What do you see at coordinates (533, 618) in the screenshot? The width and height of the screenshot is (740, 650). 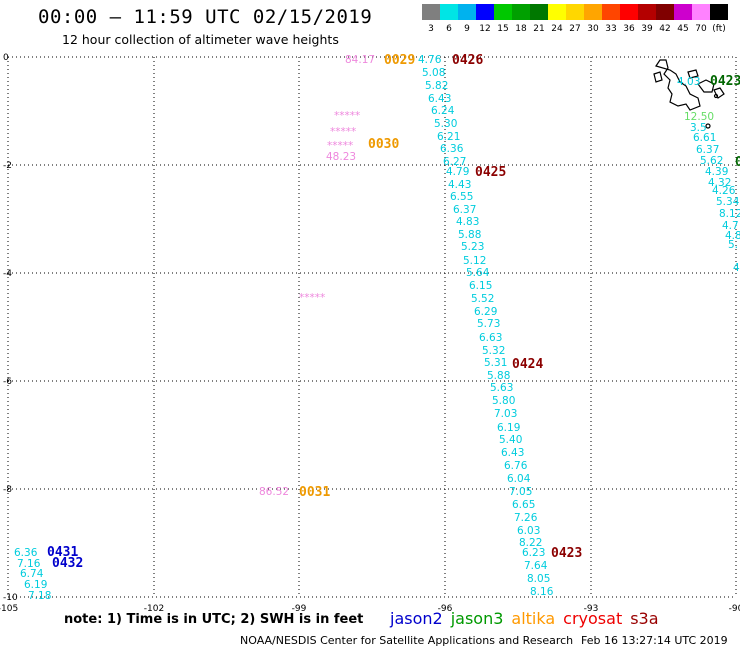 I see `satellite-altika: altika` at bounding box center [533, 618].